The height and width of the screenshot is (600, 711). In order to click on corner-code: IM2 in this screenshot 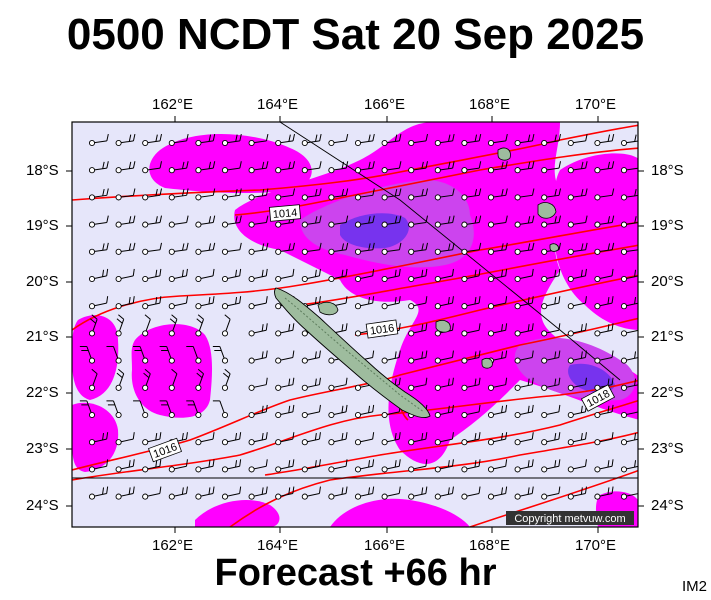, I will do `click(694, 586)`.